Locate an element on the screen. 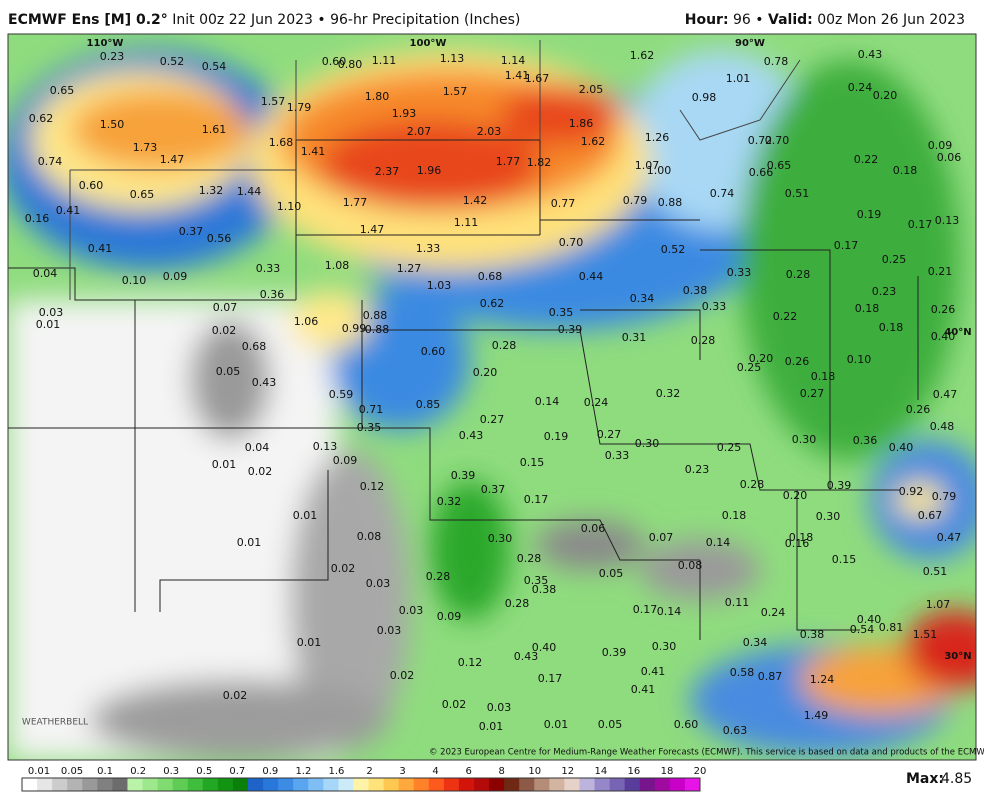  value-label: 0.12 is located at coordinates (372, 486).